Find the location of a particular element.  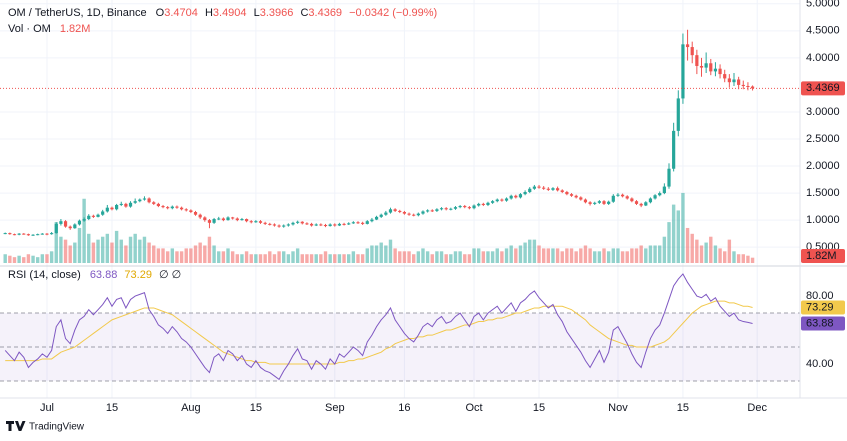

brand-logo is located at coordinates (16, 426).